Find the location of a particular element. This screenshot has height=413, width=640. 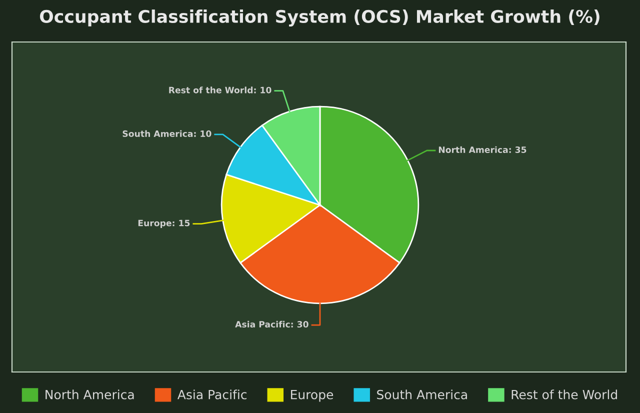

legend-label: Rest of the World is located at coordinates (564, 395).